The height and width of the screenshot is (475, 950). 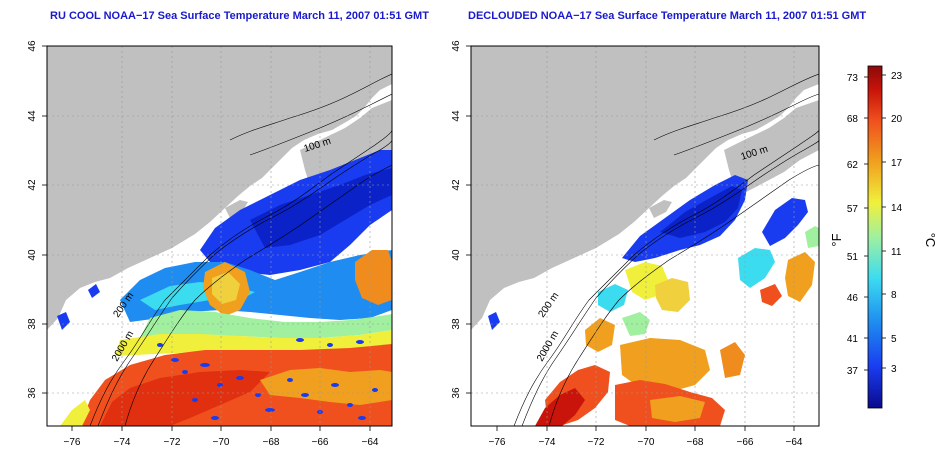 What do you see at coordinates (853, 209) in the screenshot?
I see `f-tick-label: 57` at bounding box center [853, 209].